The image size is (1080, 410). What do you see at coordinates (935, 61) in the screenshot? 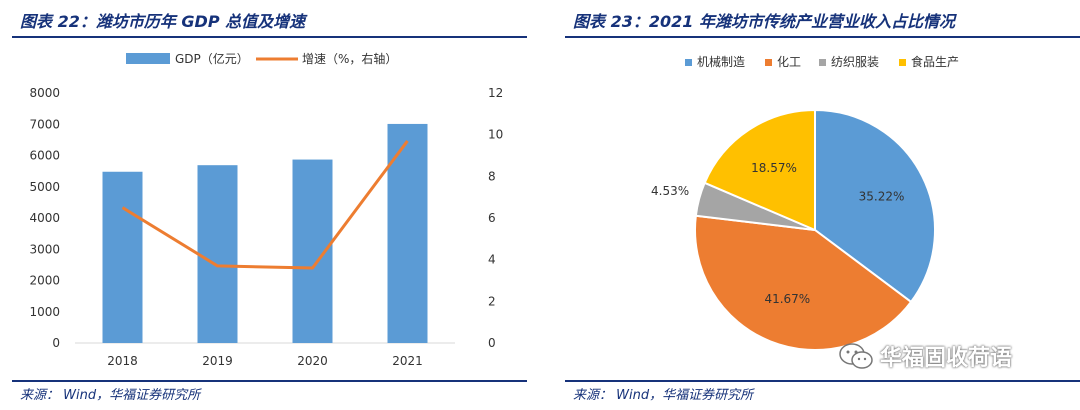
I see `legend-label: 食品生产` at bounding box center [935, 61].